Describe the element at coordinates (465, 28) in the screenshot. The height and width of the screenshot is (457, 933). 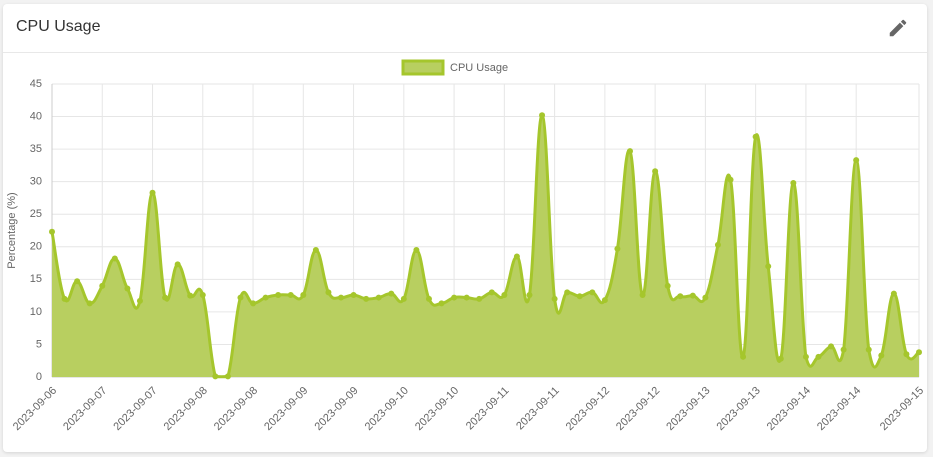
I see `card-header: CPU Usage` at that location.